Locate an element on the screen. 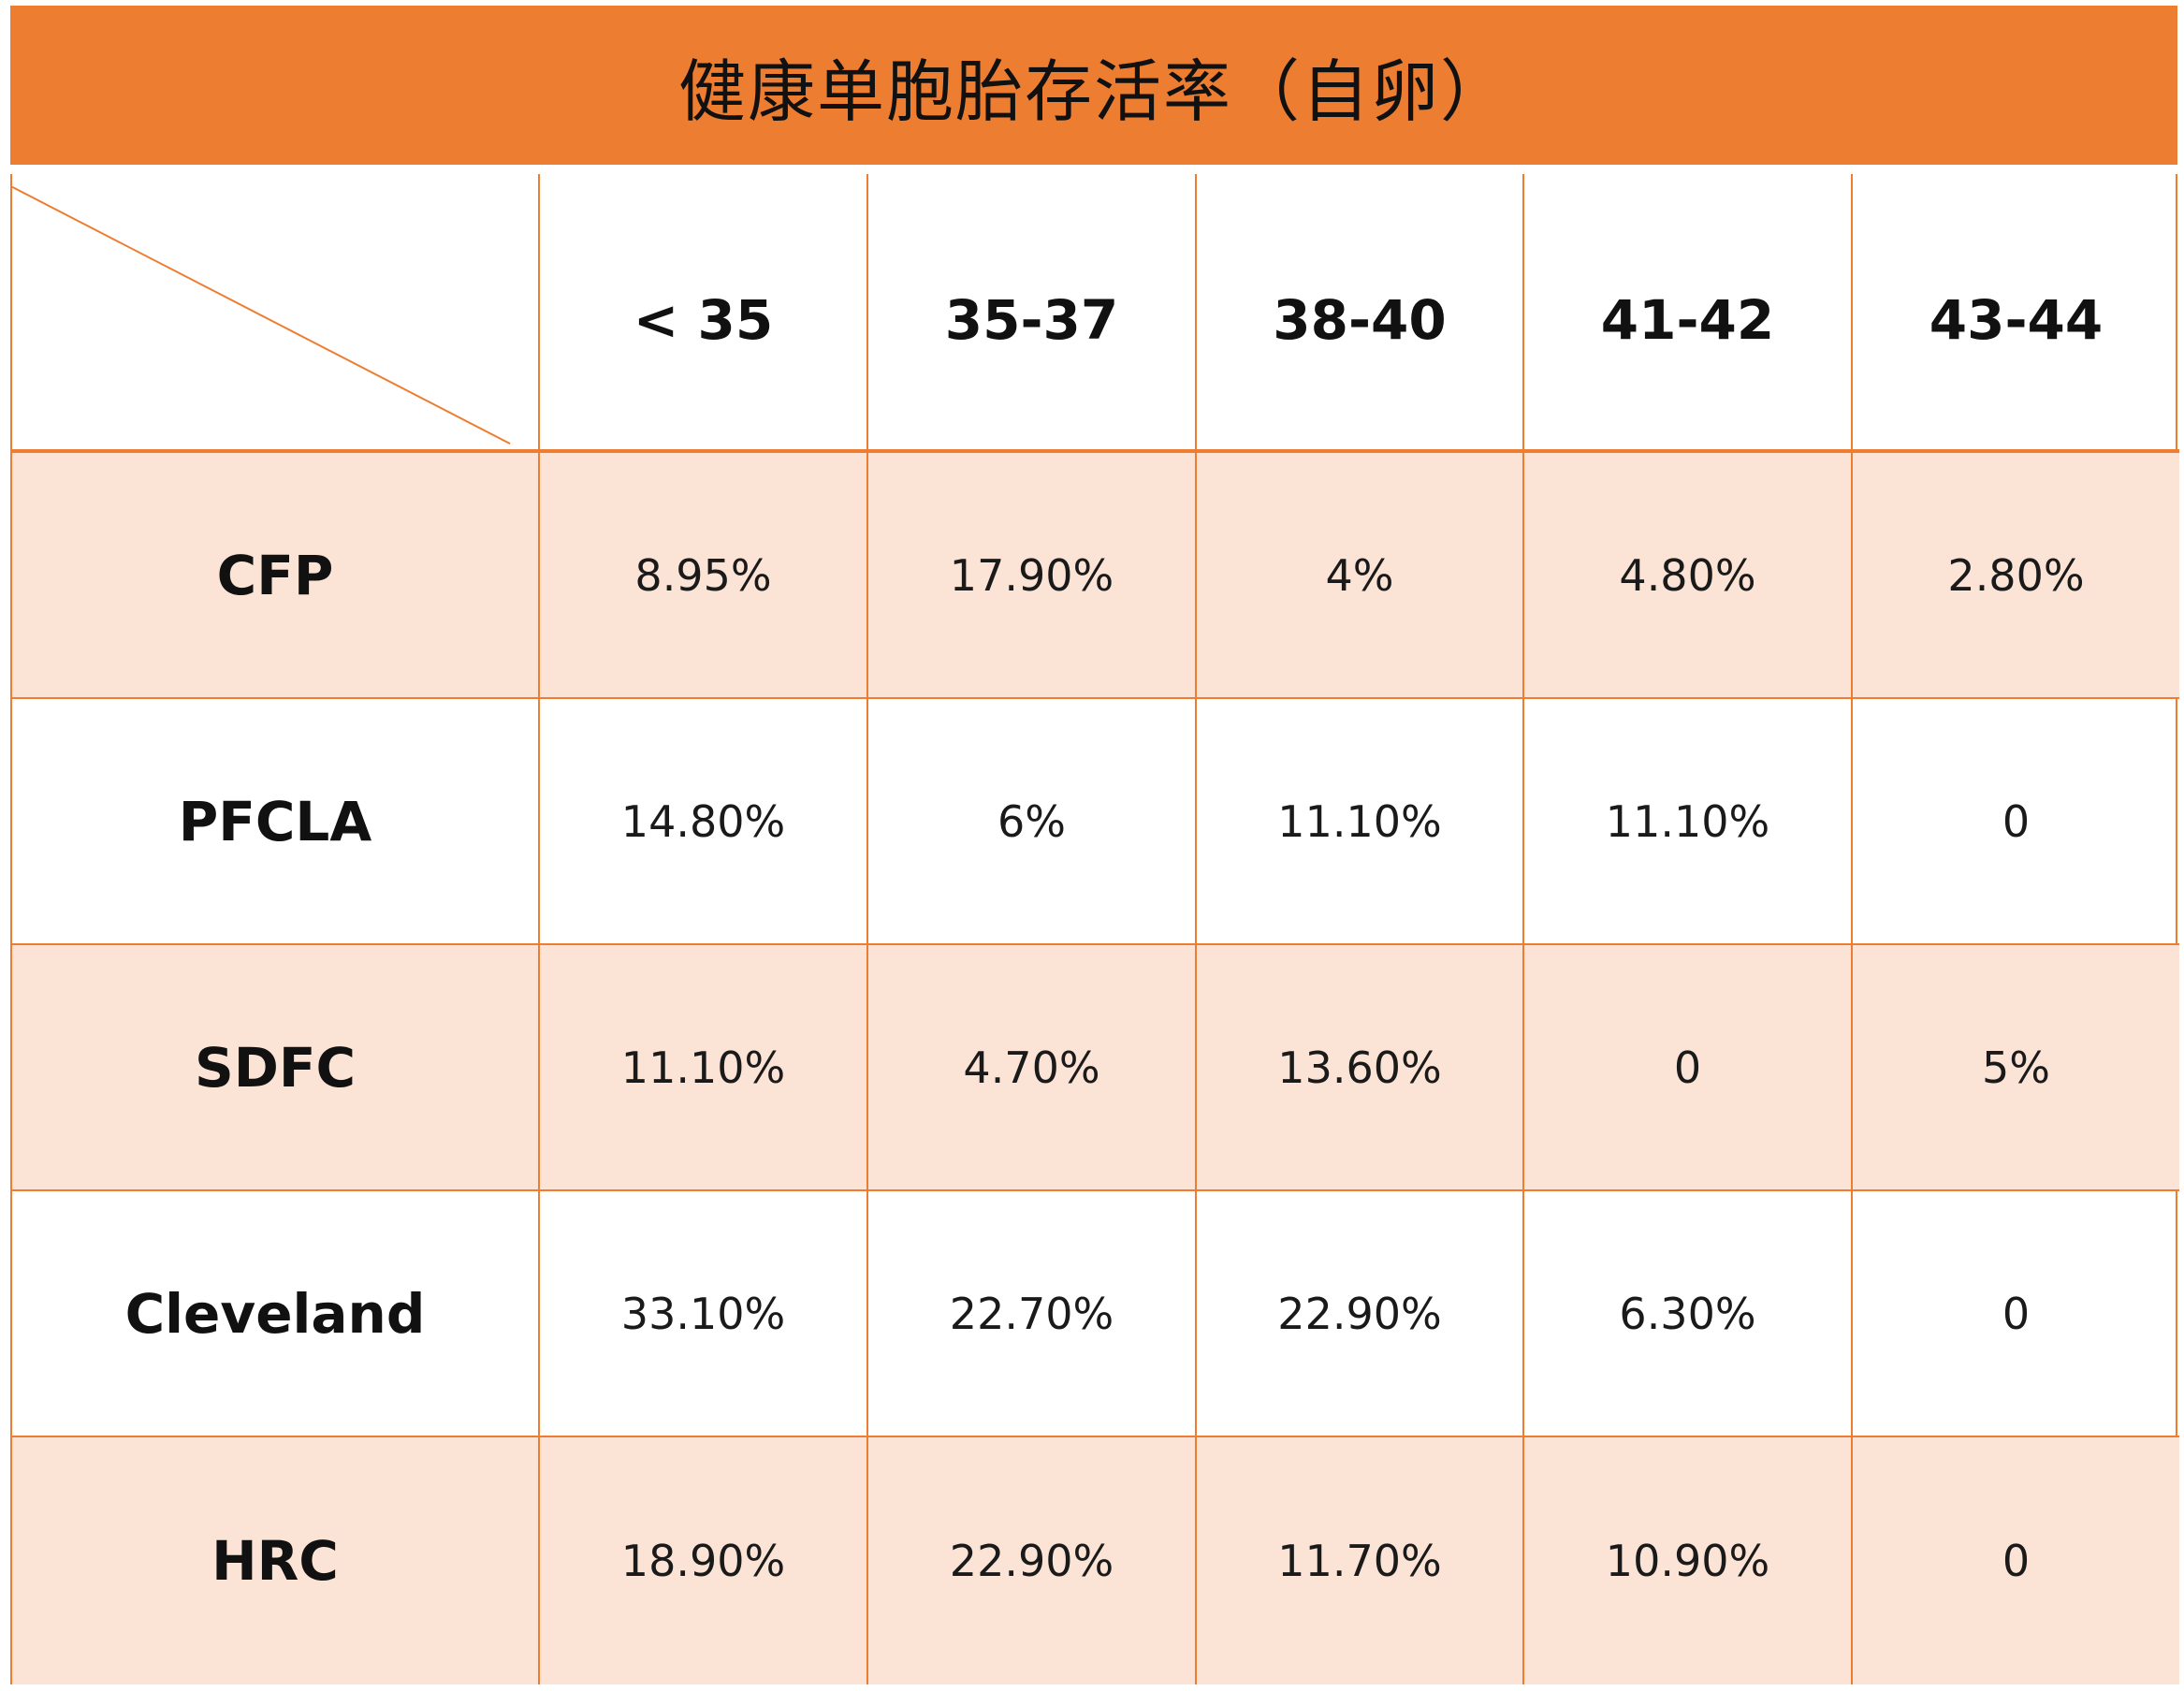  value-cell: 33.10% is located at coordinates (704, 1314).